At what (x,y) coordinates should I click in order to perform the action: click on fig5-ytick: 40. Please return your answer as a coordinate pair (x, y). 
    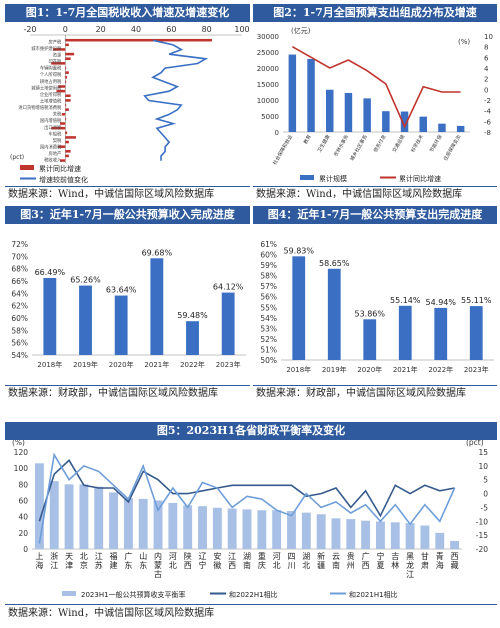
    Looking at the image, I should click on (23, 517).